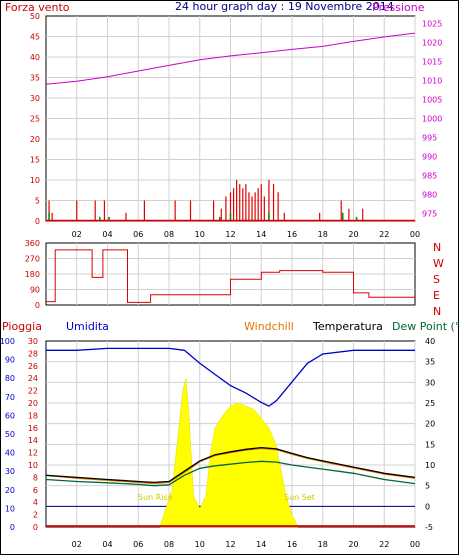 This screenshot has height=555, width=459. Describe the element at coordinates (438, 263) in the screenshot. I see `direction-compass-label: W` at that location.